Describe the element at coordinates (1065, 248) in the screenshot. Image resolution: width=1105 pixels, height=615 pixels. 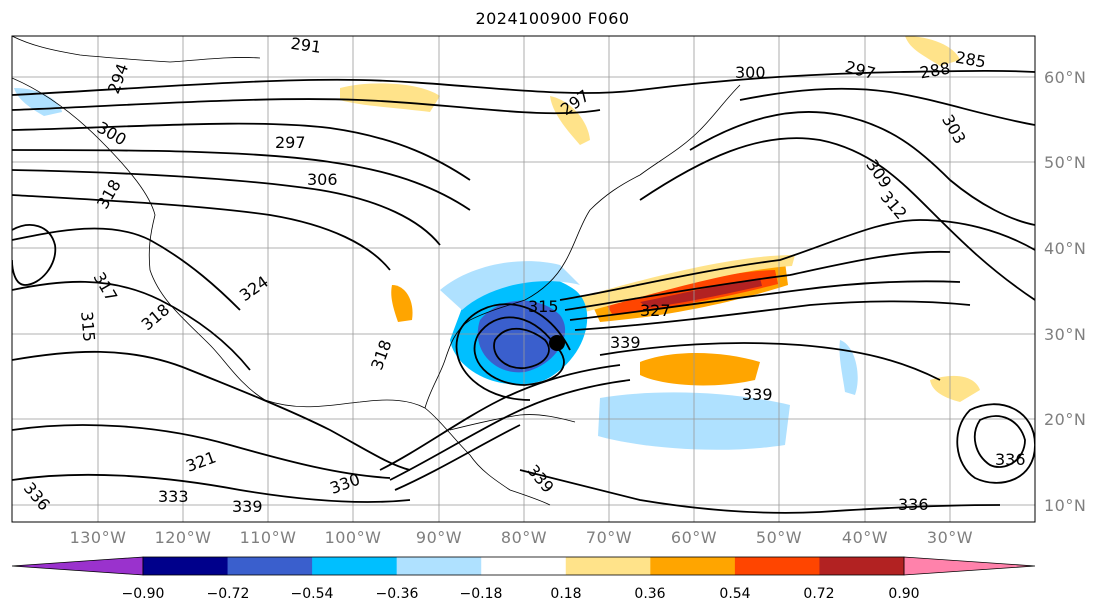
I see `lat-label: 40°N` at that location.